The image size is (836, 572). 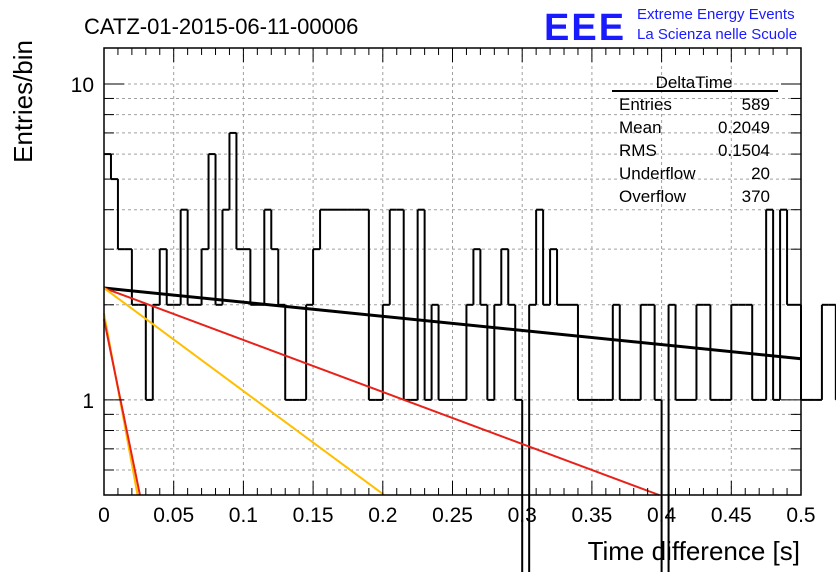 What do you see at coordinates (313, 515) in the screenshot?
I see `x-tick-label: 0.15` at bounding box center [313, 515].